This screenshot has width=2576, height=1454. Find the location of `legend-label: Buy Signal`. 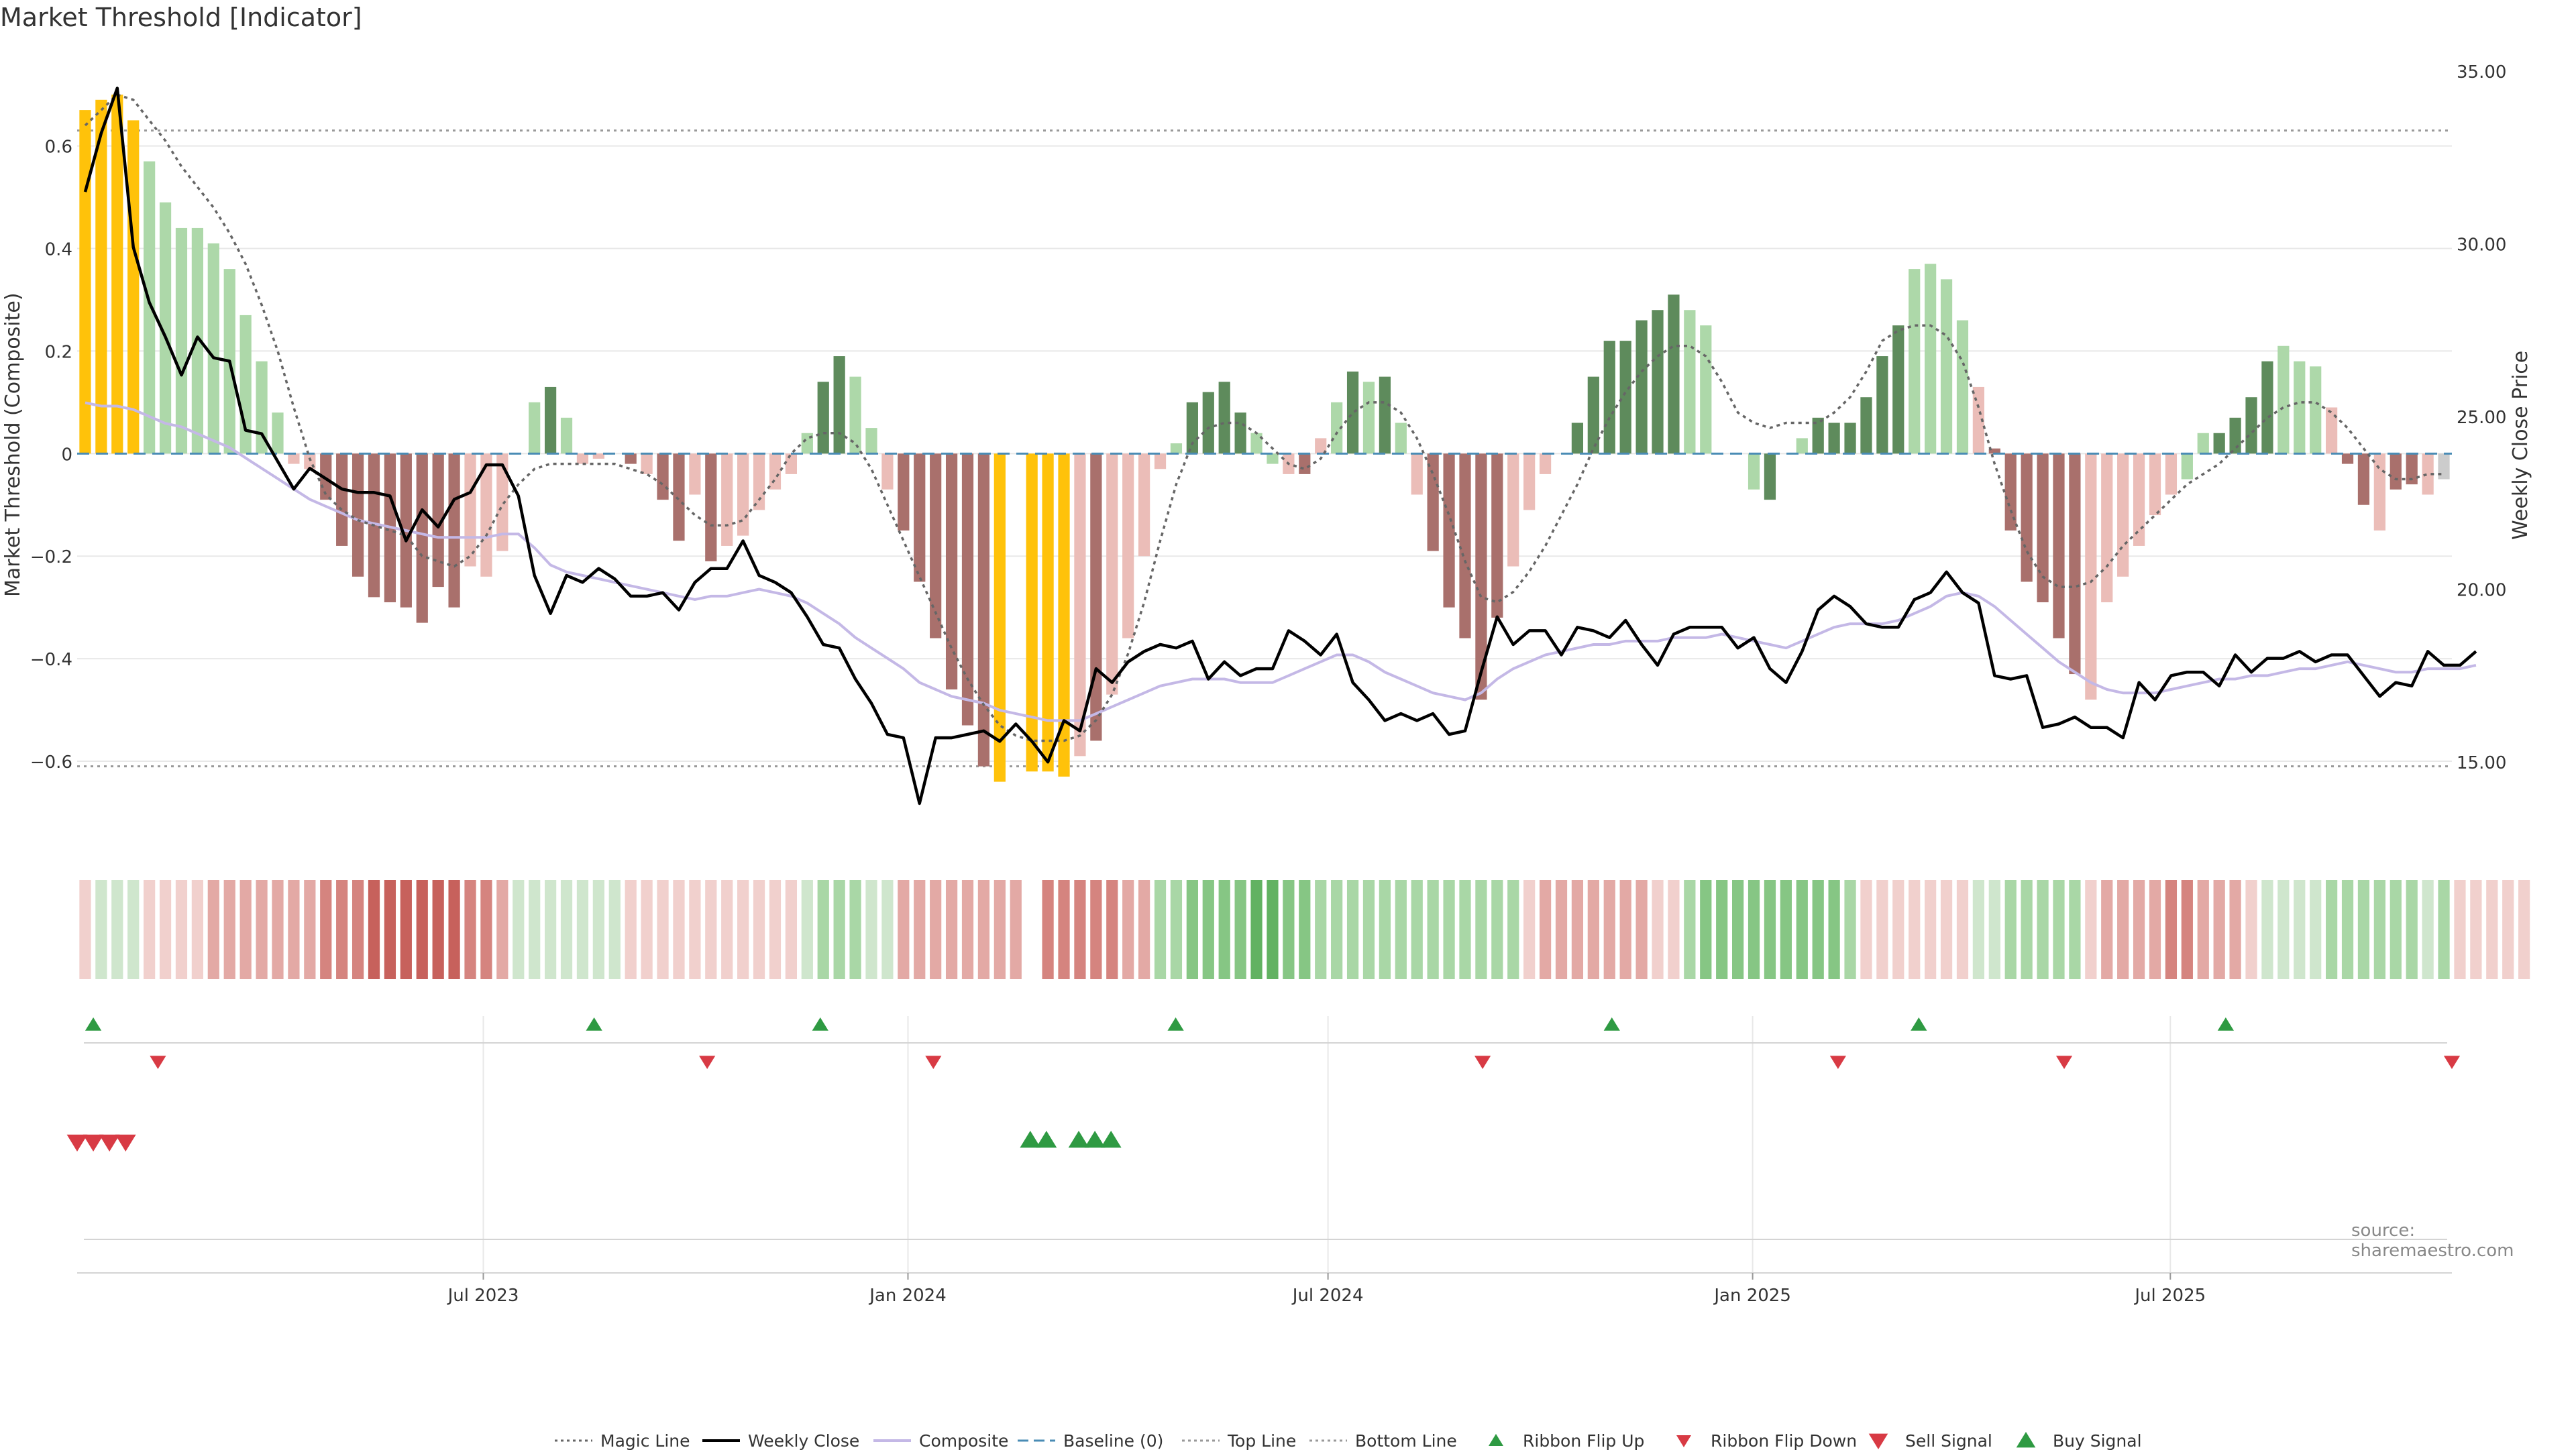

legend-label: Buy Signal is located at coordinates (2097, 1441).